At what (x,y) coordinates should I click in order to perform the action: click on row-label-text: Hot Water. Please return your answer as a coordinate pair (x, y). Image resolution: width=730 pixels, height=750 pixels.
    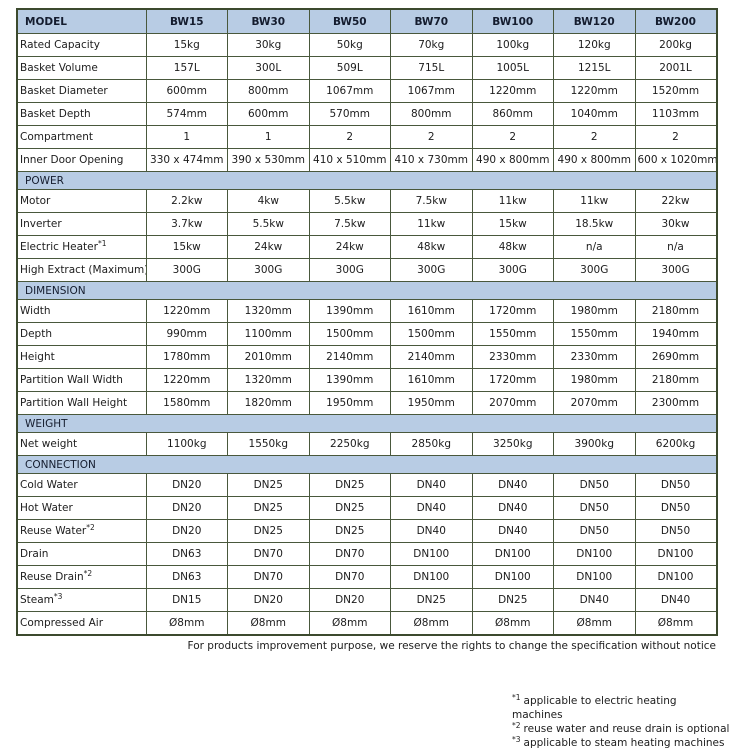
    Looking at the image, I should click on (46, 508).